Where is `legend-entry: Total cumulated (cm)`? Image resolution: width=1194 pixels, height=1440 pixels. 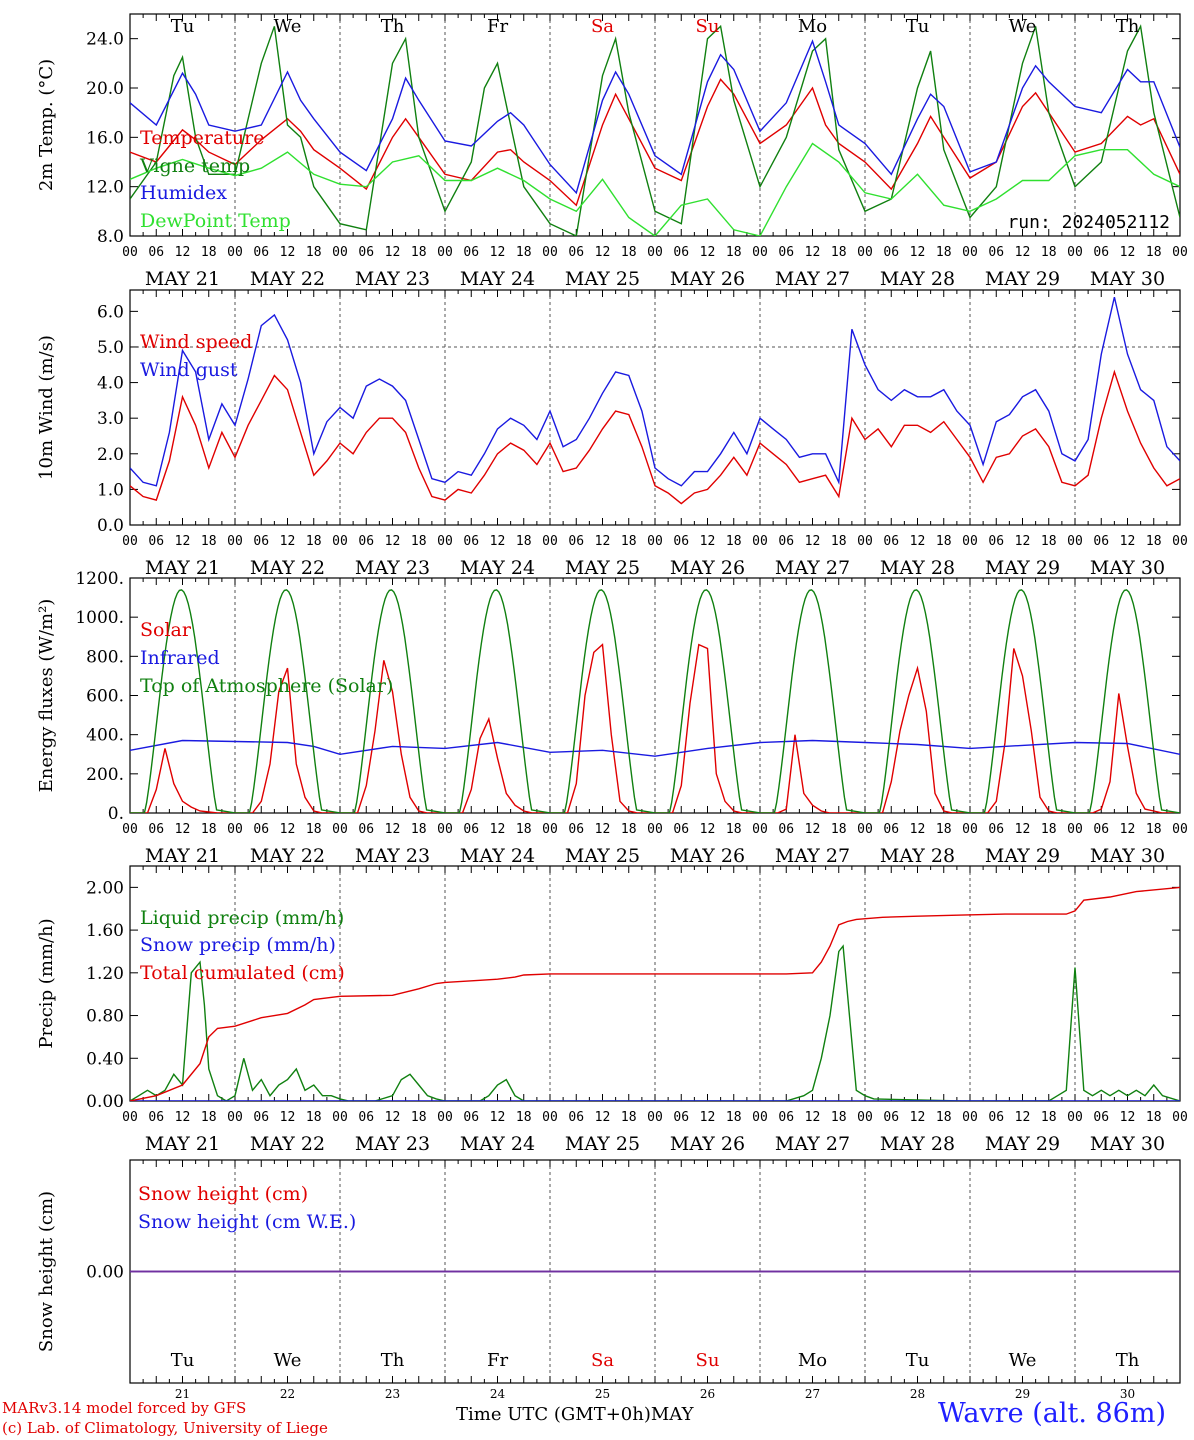 legend-entry: Total cumulated (cm) is located at coordinates (242, 973).